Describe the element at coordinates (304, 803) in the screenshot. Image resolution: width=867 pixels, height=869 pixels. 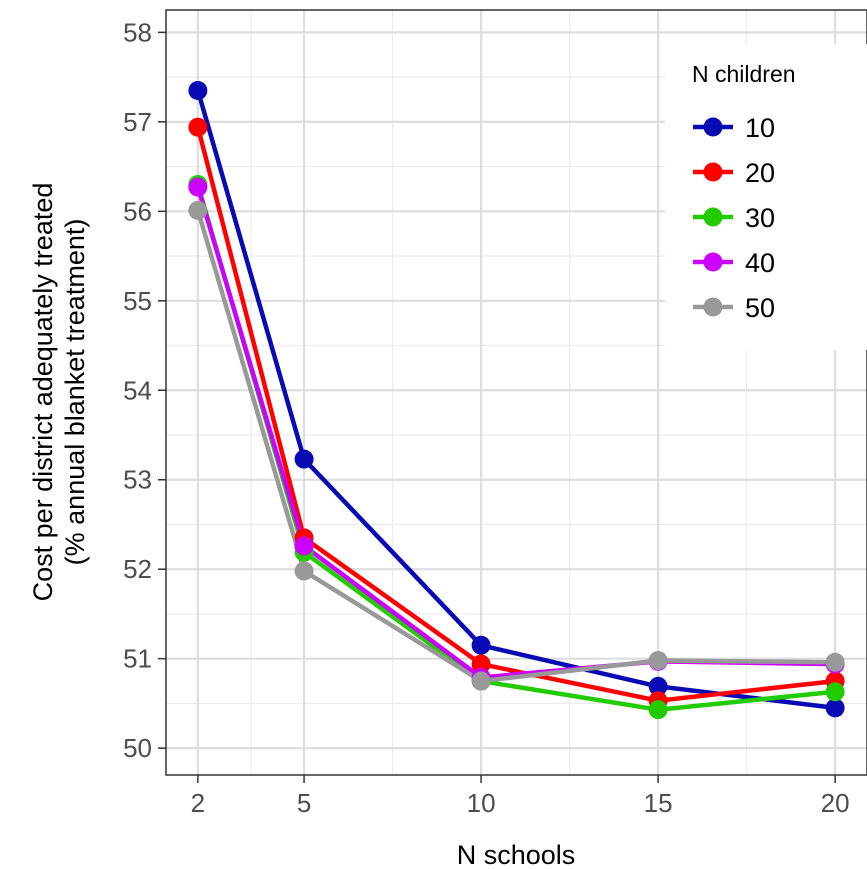
I see `x-tick-label: 5` at that location.